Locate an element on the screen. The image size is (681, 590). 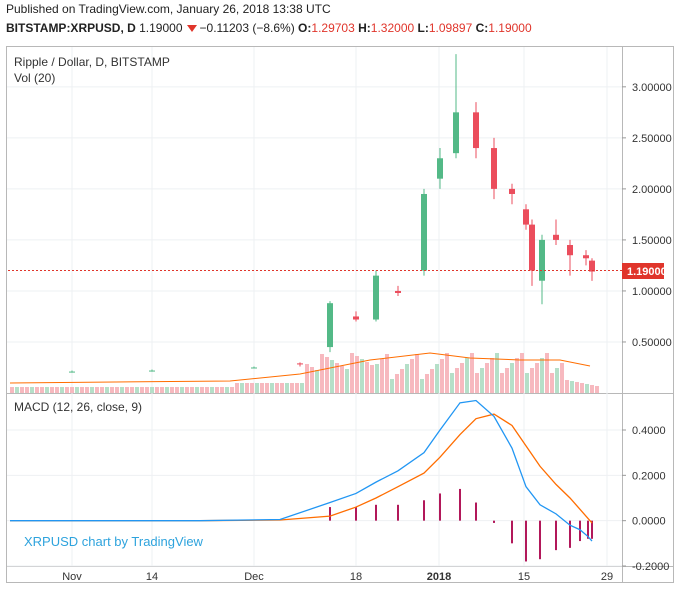
open-label: O: is located at coordinates (305, 28).